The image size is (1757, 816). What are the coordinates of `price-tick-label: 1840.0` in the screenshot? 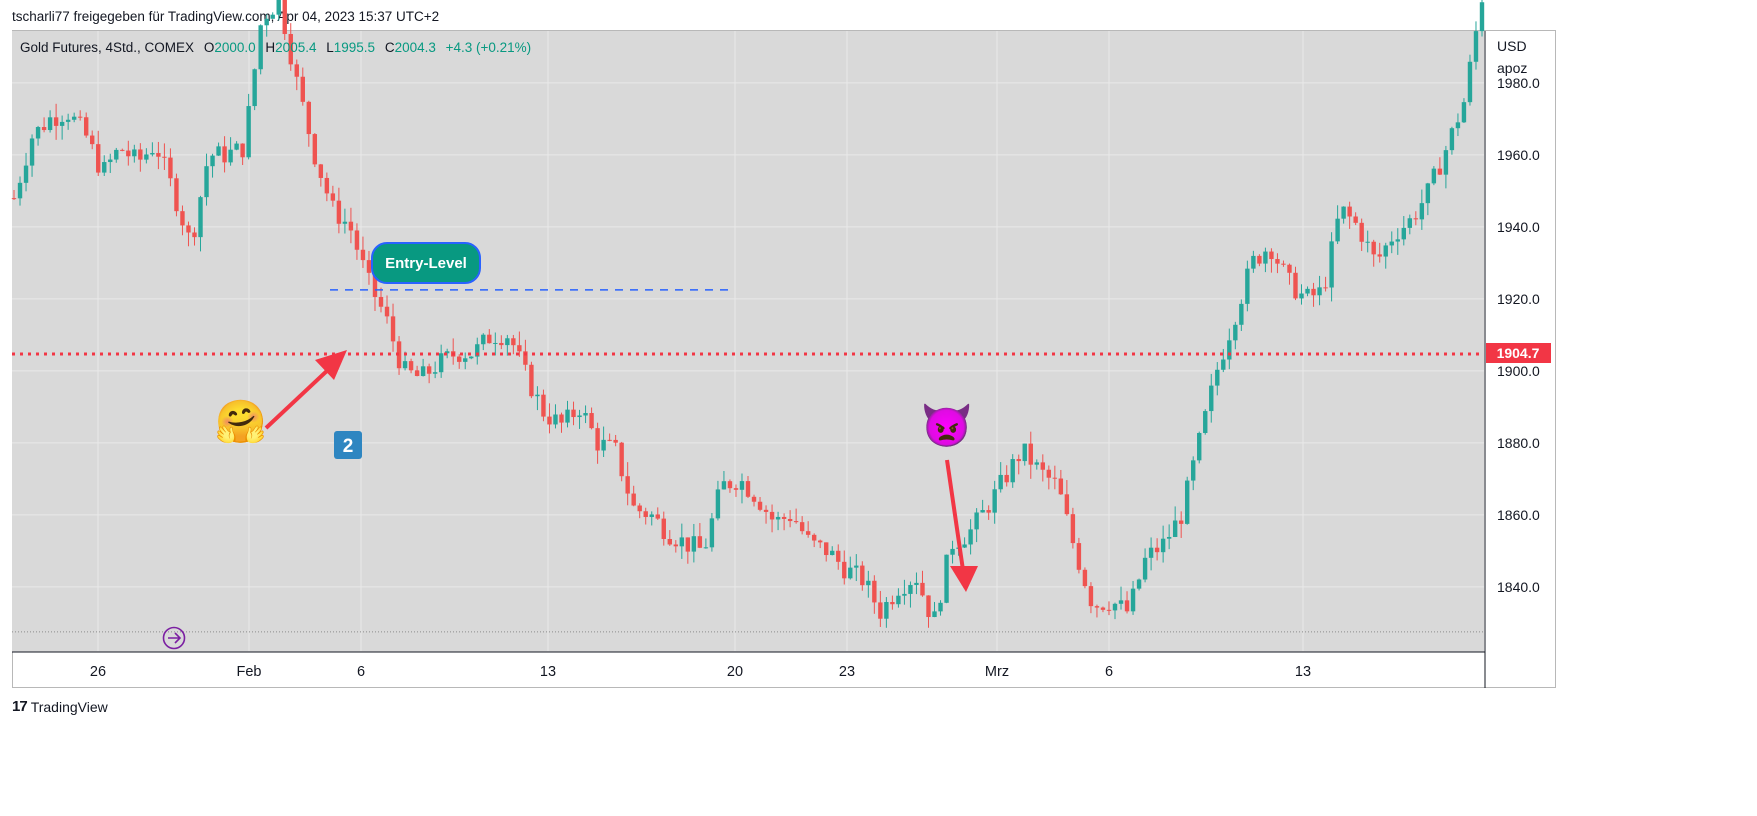 It's located at (1518, 587).